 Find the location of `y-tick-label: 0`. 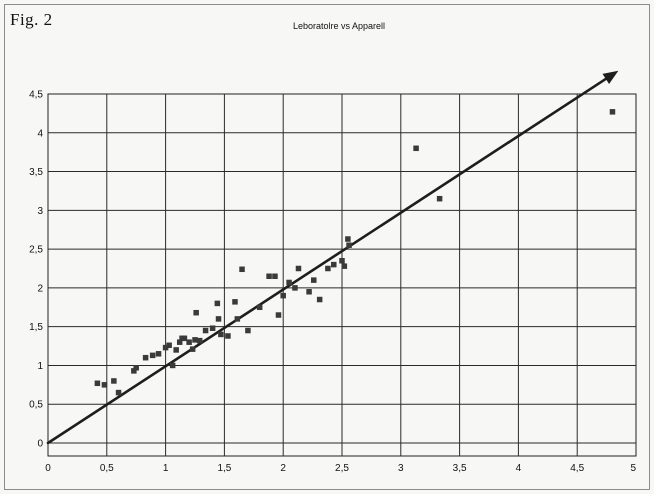

y-tick-label: 0 is located at coordinates (40, 444).